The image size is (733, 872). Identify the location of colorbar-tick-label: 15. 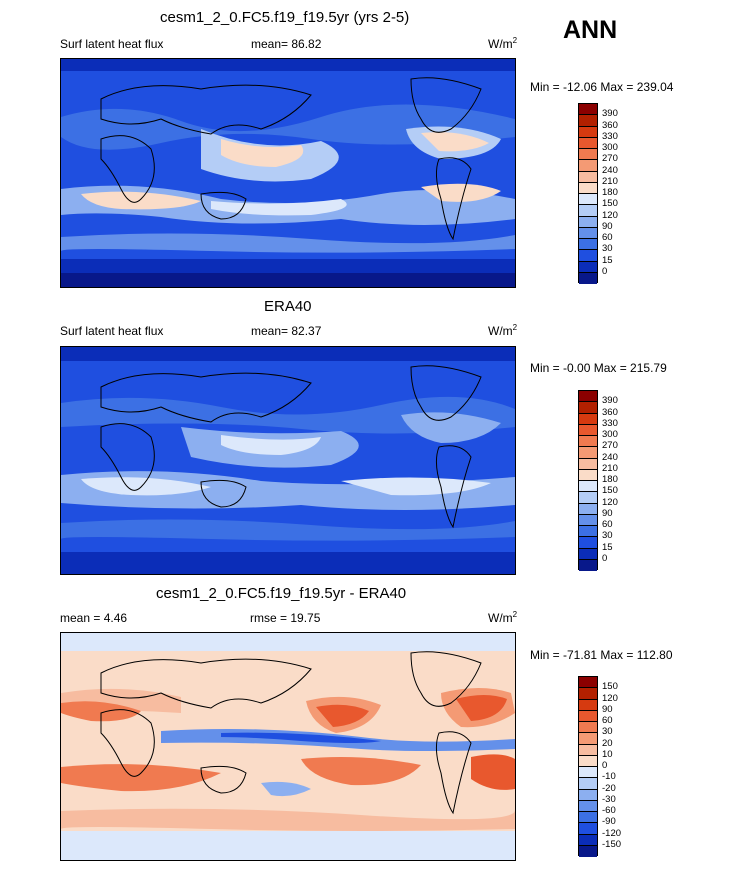
(607, 260).